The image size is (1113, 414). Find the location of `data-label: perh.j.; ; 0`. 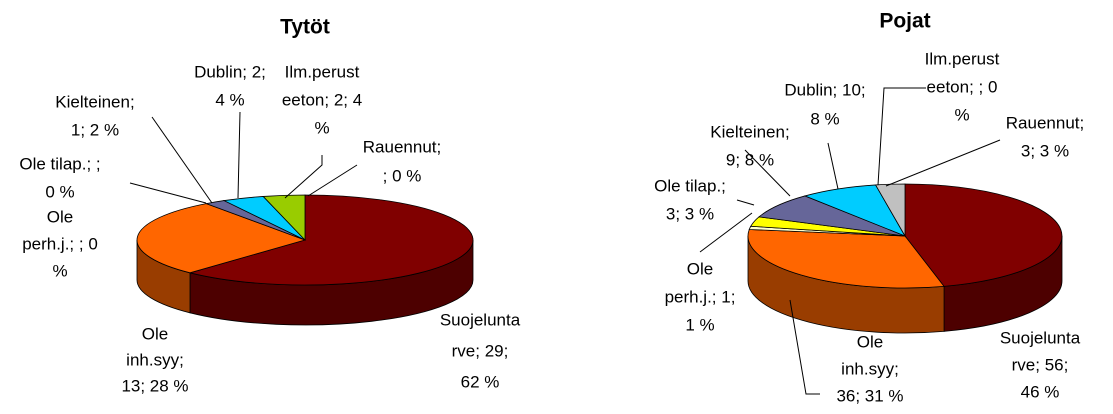

data-label: perh.j.; ; 0 is located at coordinates (60, 243).